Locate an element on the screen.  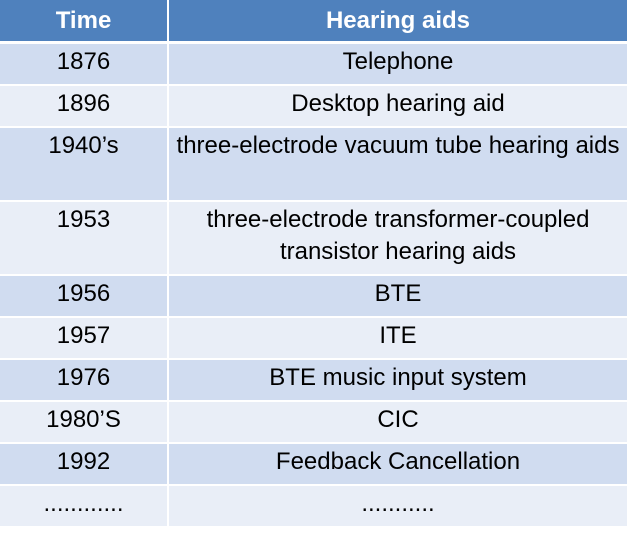
table-row: 1957 ITE is located at coordinates (313, 338).